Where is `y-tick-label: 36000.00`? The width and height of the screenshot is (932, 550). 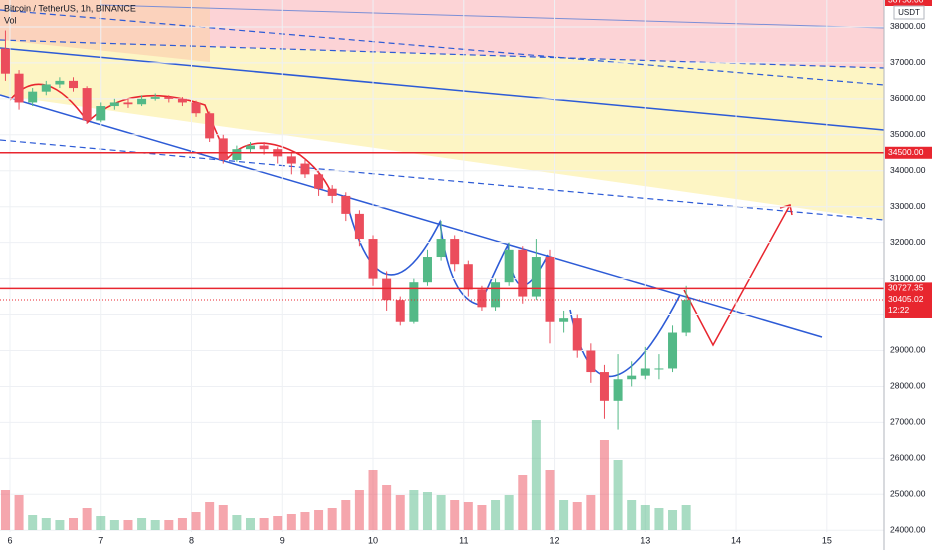 y-tick-label: 36000.00 is located at coordinates (908, 98).